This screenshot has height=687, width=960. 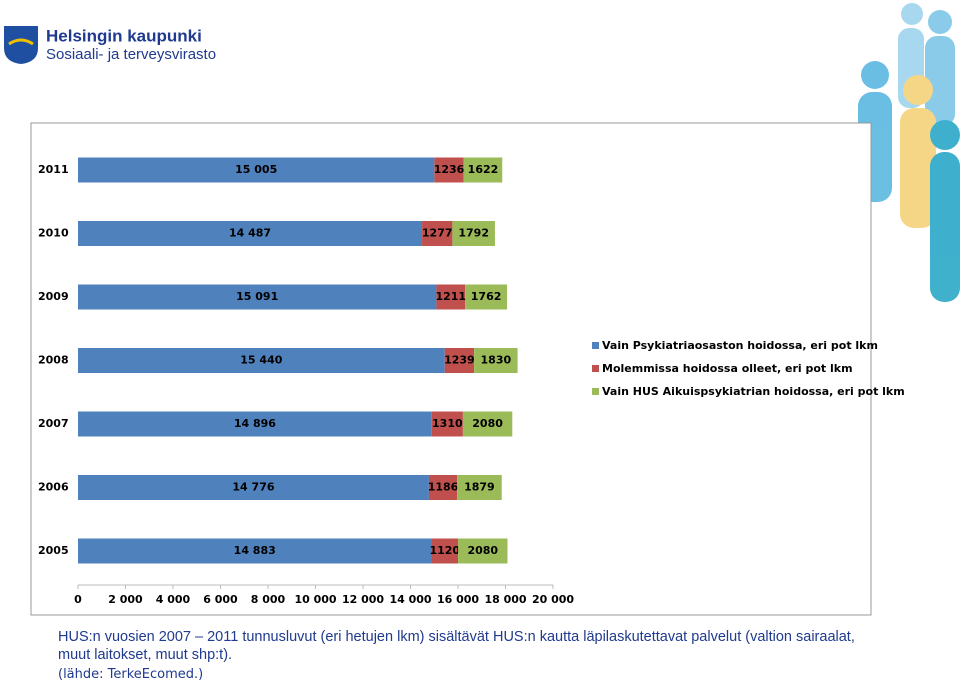 What do you see at coordinates (315, 599) in the screenshot?
I see `x-tick-label: 10 000` at bounding box center [315, 599].